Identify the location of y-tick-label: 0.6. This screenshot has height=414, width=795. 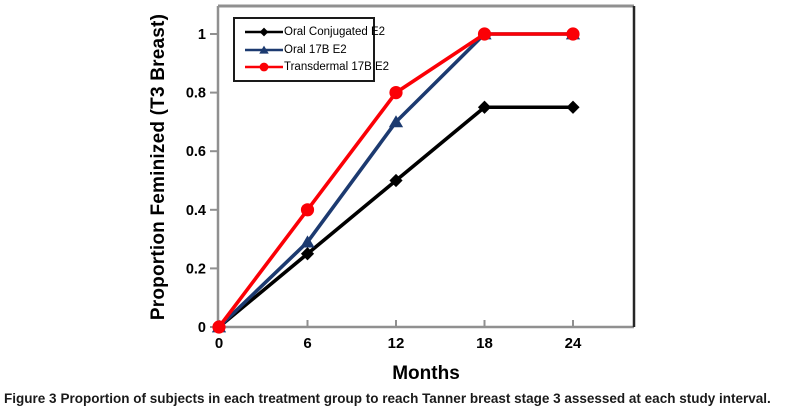
(196, 152).